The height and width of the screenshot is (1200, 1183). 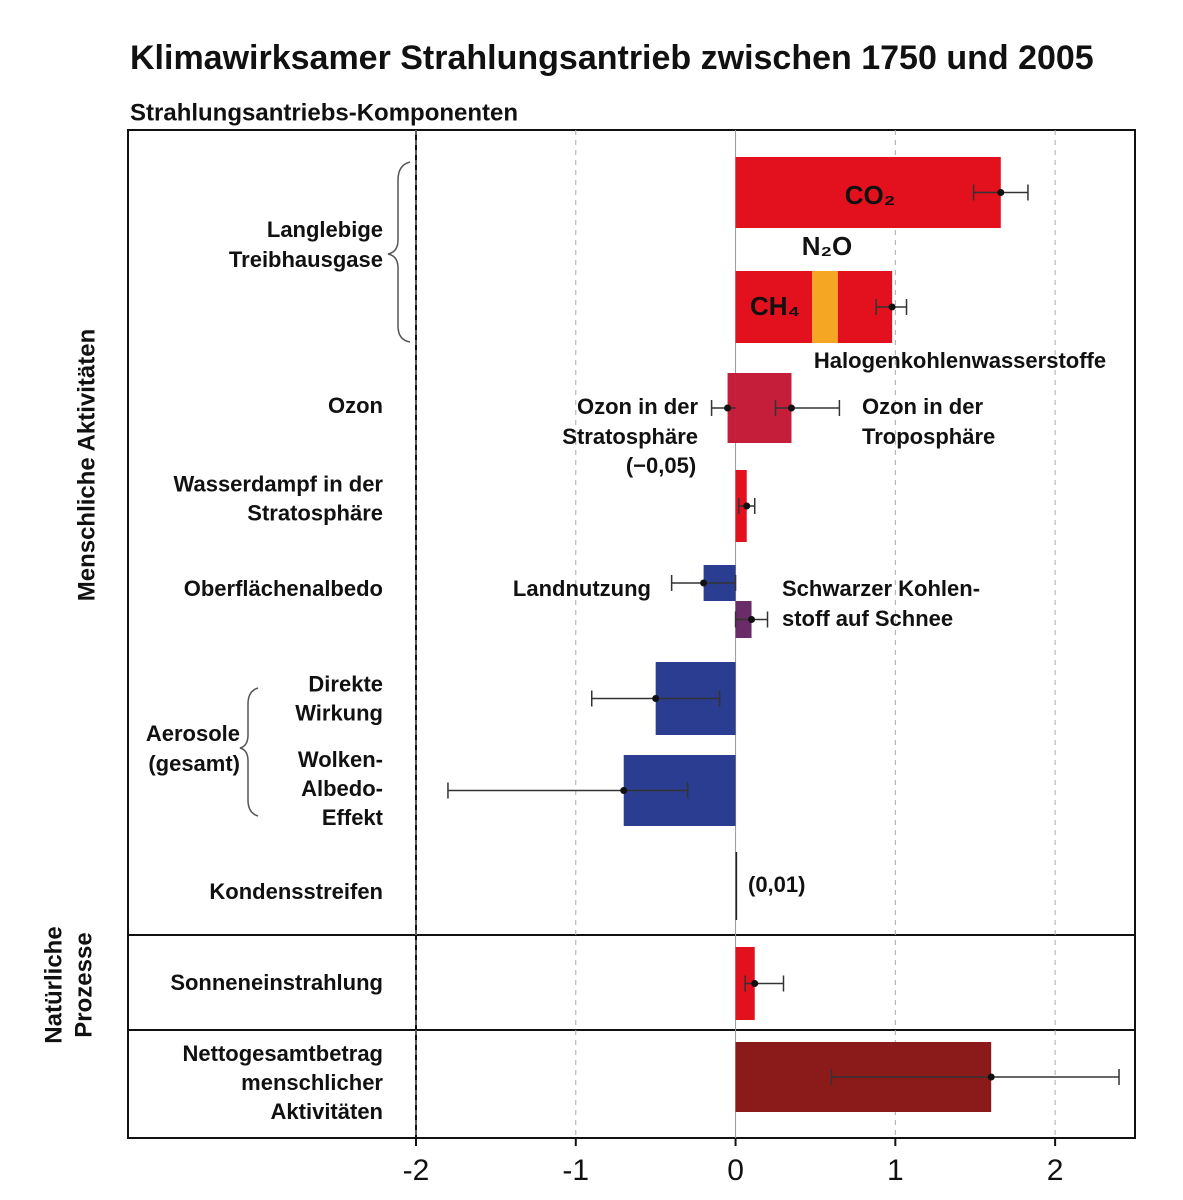 What do you see at coordinates (870, 195) in the screenshot?
I see `segment-label: CO₂` at bounding box center [870, 195].